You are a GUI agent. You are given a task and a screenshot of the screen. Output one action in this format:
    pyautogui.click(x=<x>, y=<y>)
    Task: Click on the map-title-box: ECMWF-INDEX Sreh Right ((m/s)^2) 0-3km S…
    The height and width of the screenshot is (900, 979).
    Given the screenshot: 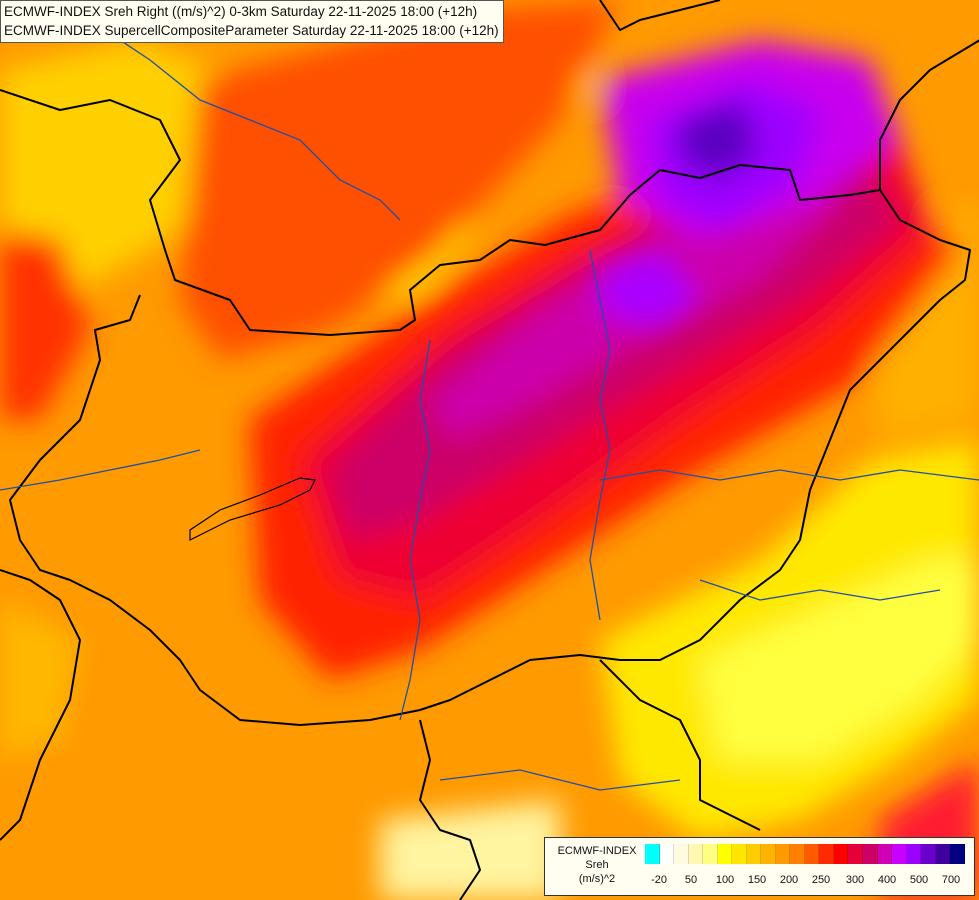 What is the action you would take?
    pyautogui.click(x=252, y=21)
    